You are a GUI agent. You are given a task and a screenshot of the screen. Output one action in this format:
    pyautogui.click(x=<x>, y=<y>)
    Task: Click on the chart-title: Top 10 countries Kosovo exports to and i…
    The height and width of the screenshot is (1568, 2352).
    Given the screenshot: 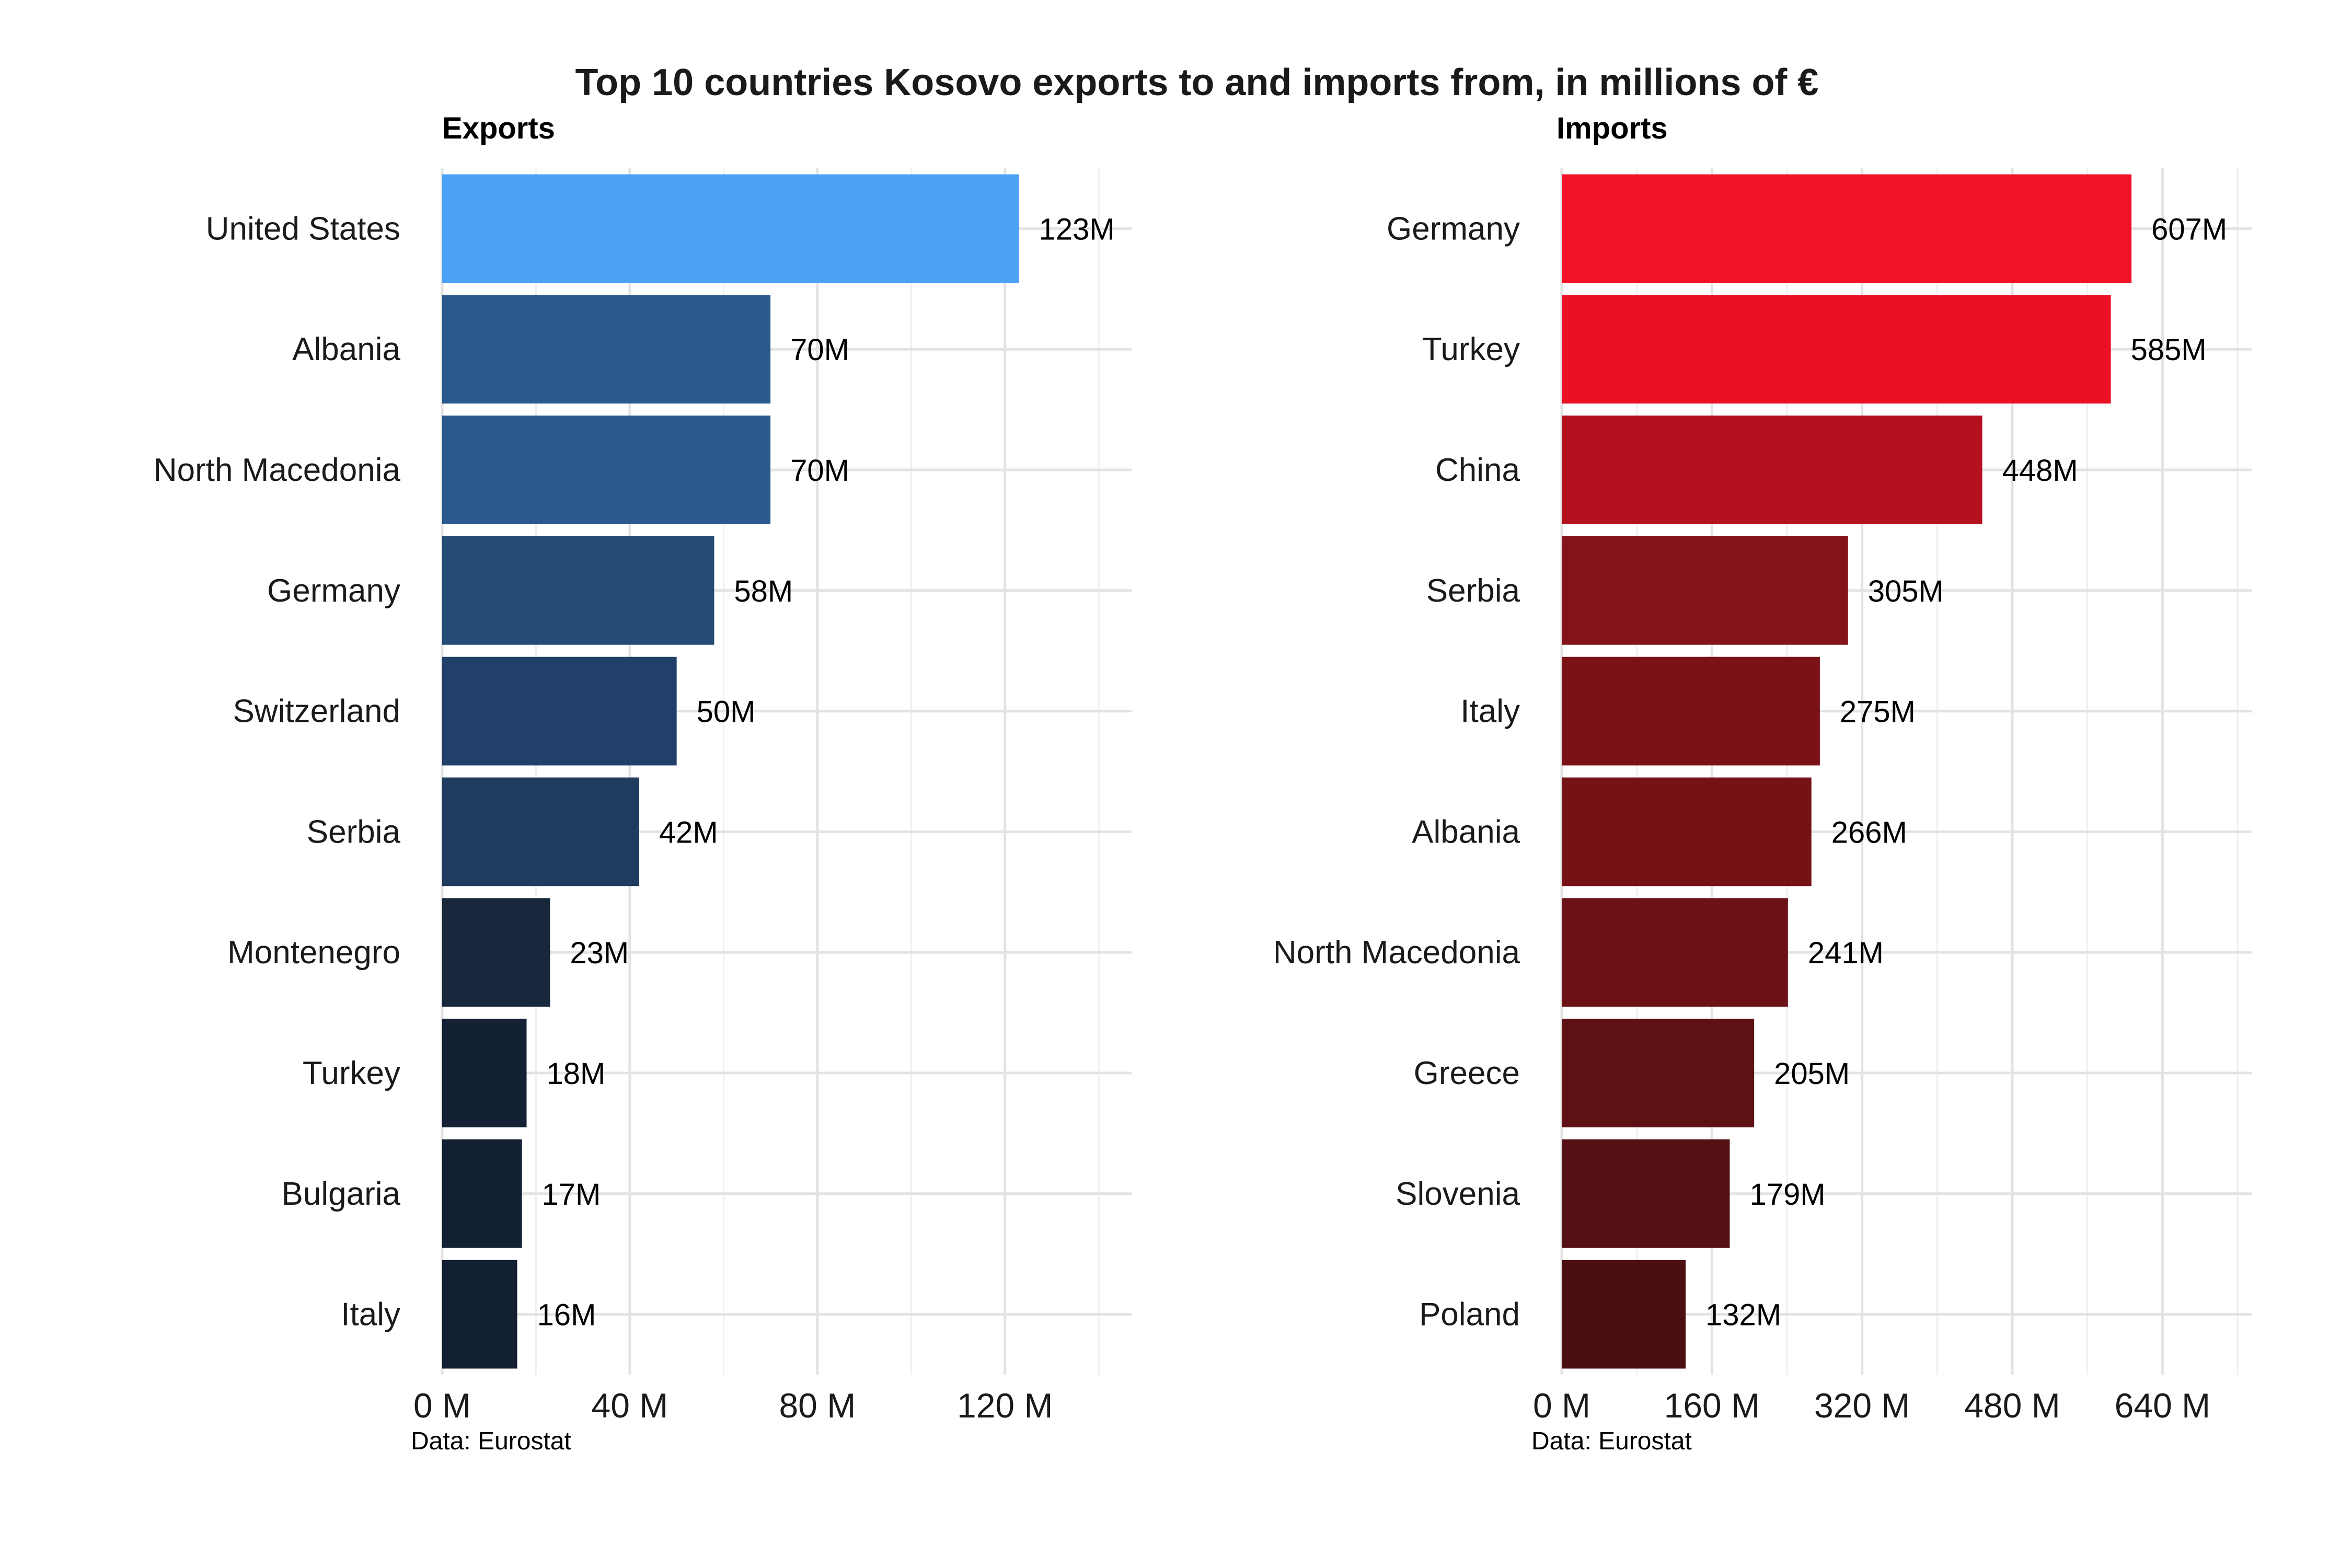 What is the action you would take?
    pyautogui.click(x=1197, y=82)
    